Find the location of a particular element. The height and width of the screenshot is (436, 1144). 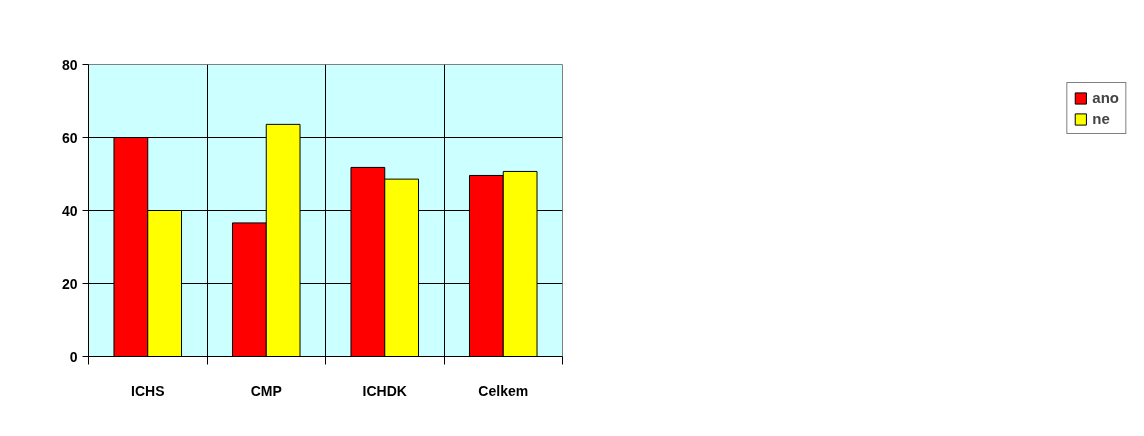

x-tick-label: Celkem is located at coordinates (503, 390).